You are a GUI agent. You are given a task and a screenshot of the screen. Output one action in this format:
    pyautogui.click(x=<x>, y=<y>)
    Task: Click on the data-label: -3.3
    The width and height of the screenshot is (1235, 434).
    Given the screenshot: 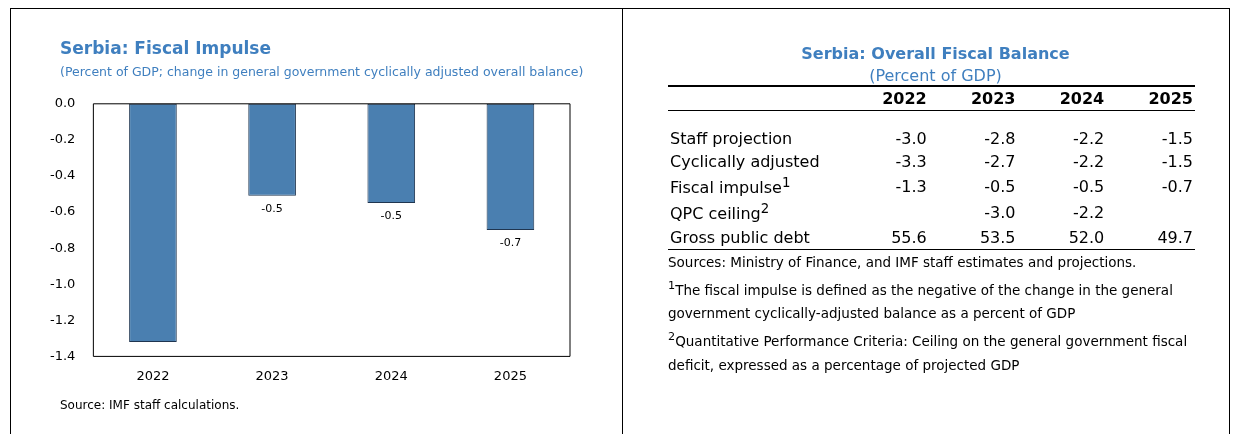 What is the action you would take?
    pyautogui.click(x=911, y=162)
    